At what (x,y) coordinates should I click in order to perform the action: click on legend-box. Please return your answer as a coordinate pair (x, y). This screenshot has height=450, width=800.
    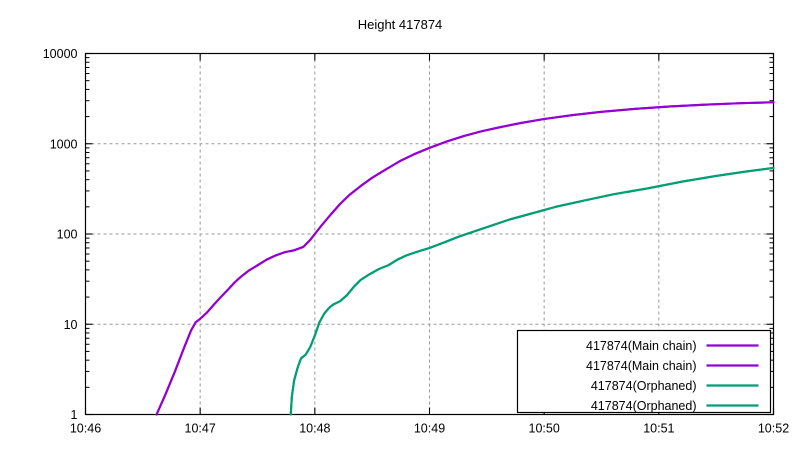
    Looking at the image, I should click on (644, 371).